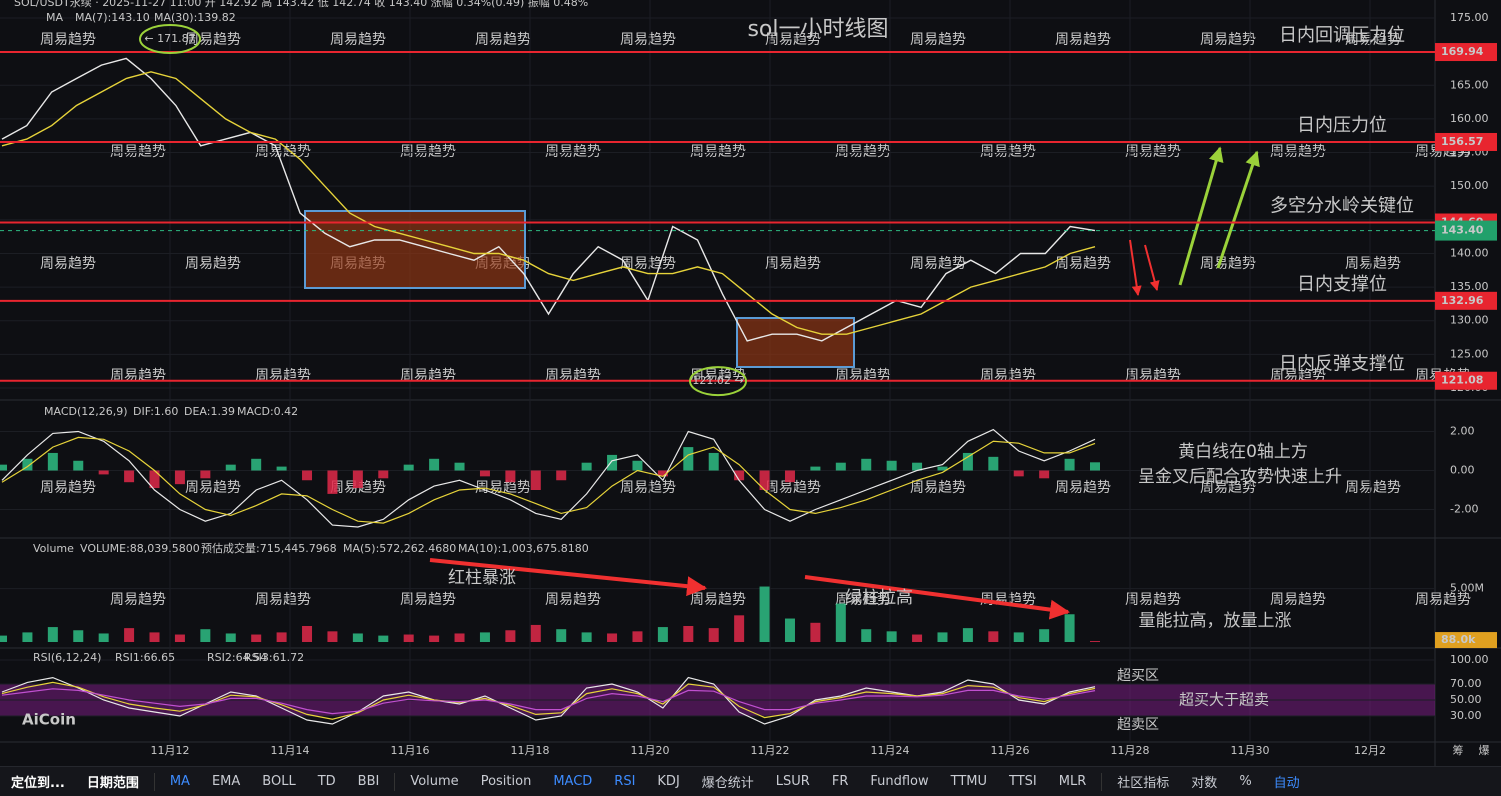  Describe the element at coordinates (668, 781) in the screenshot. I see `toolbar-item: KDJ` at that location.